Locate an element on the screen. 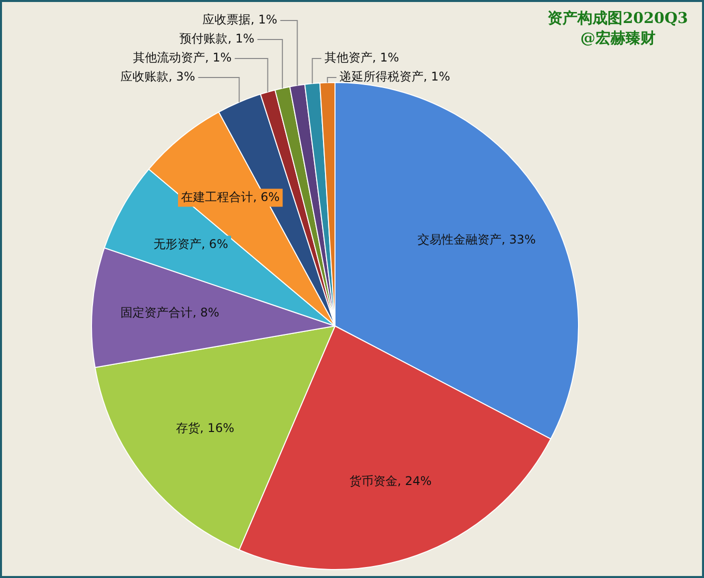 The width and height of the screenshot is (704, 578). slice-label: 在建工程合计, 6% is located at coordinates (230, 197).